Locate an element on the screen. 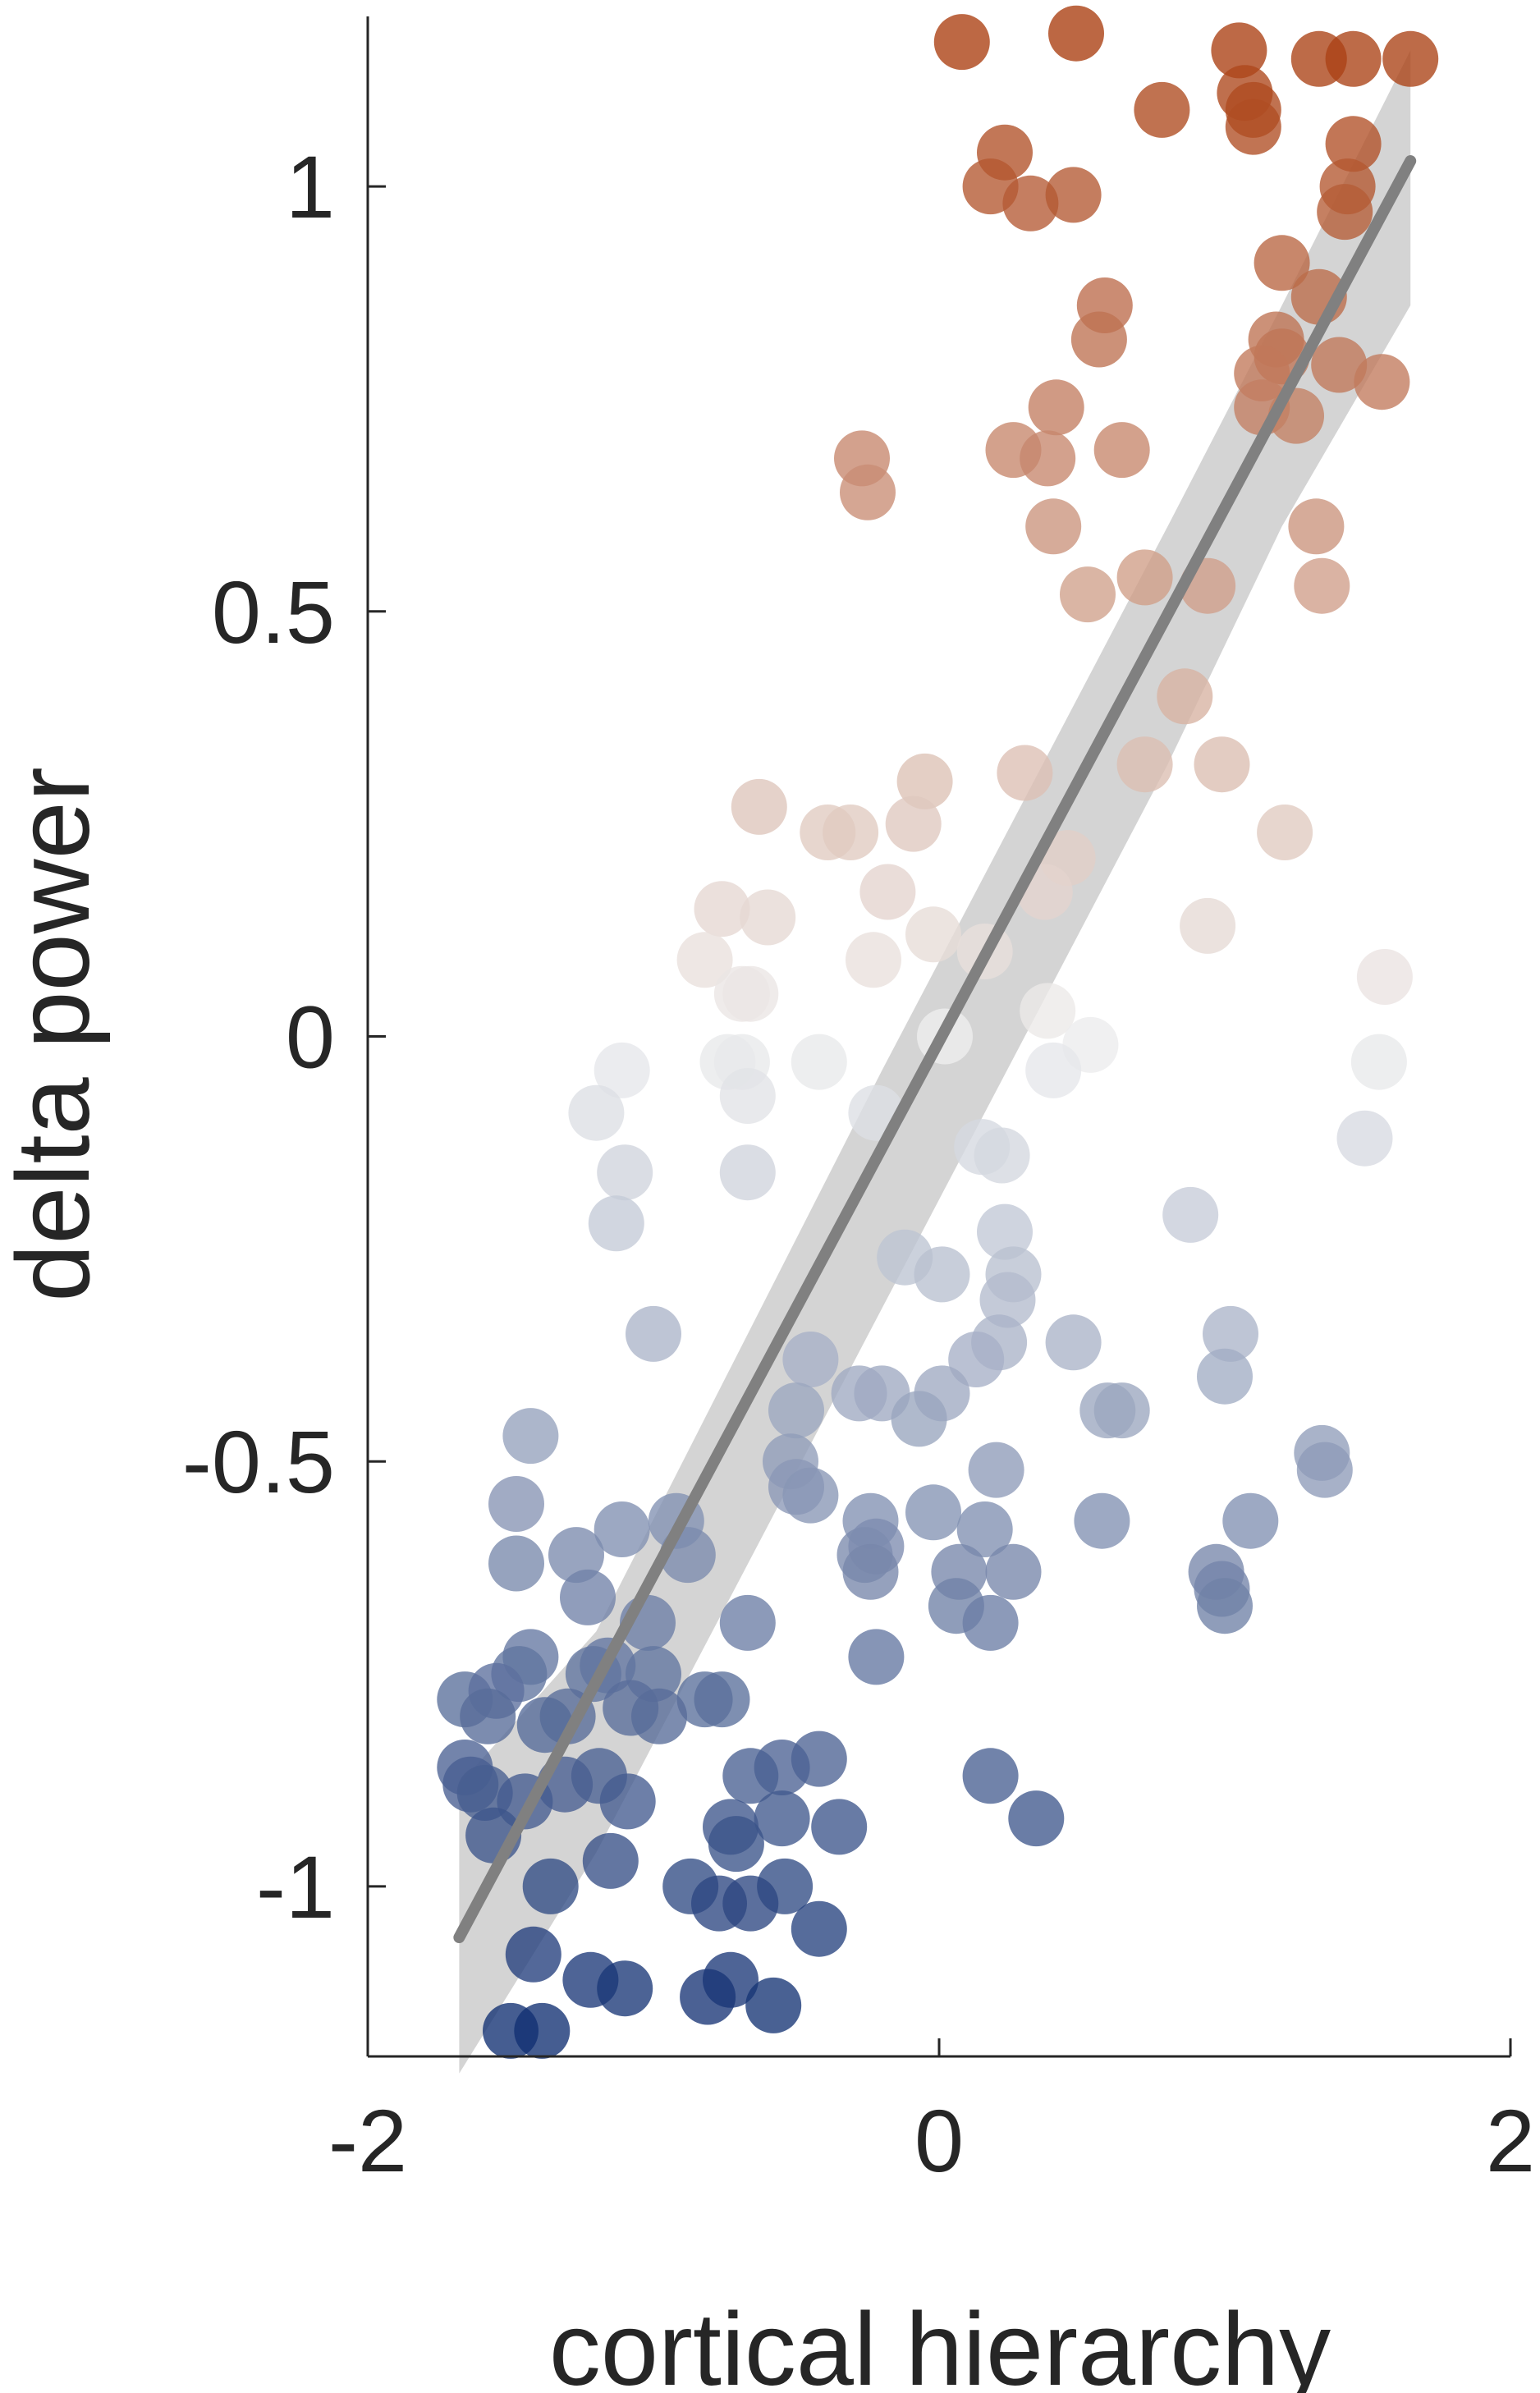  y-tick-label: -0.5 is located at coordinates (259, 1461).